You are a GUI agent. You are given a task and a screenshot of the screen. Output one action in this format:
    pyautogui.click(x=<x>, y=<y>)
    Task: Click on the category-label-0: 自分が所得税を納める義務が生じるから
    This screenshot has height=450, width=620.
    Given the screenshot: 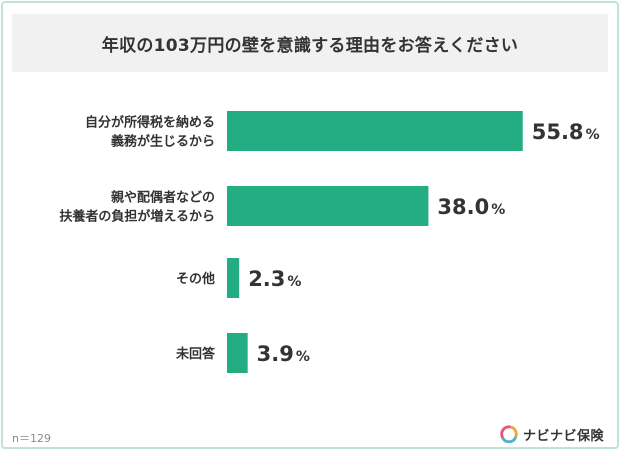 What is the action you would take?
    pyautogui.click(x=150, y=132)
    